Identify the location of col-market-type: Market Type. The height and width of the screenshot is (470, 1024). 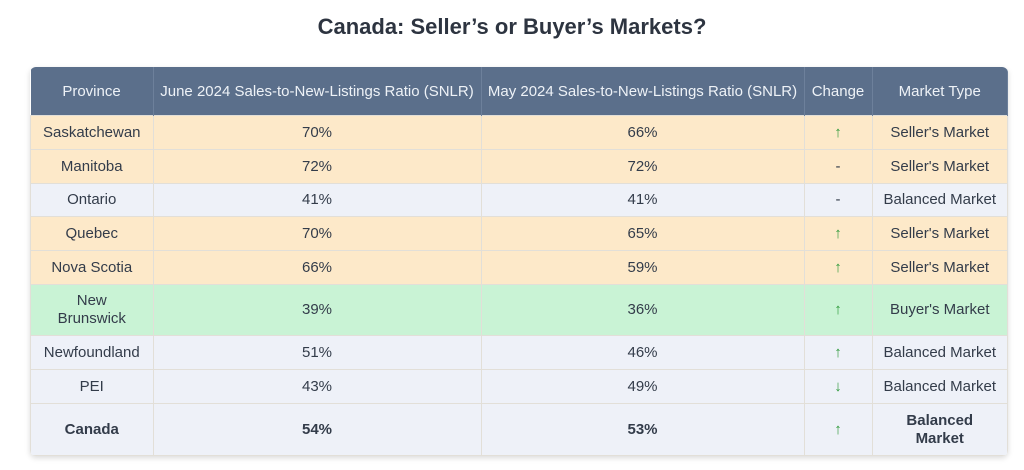
(940, 91).